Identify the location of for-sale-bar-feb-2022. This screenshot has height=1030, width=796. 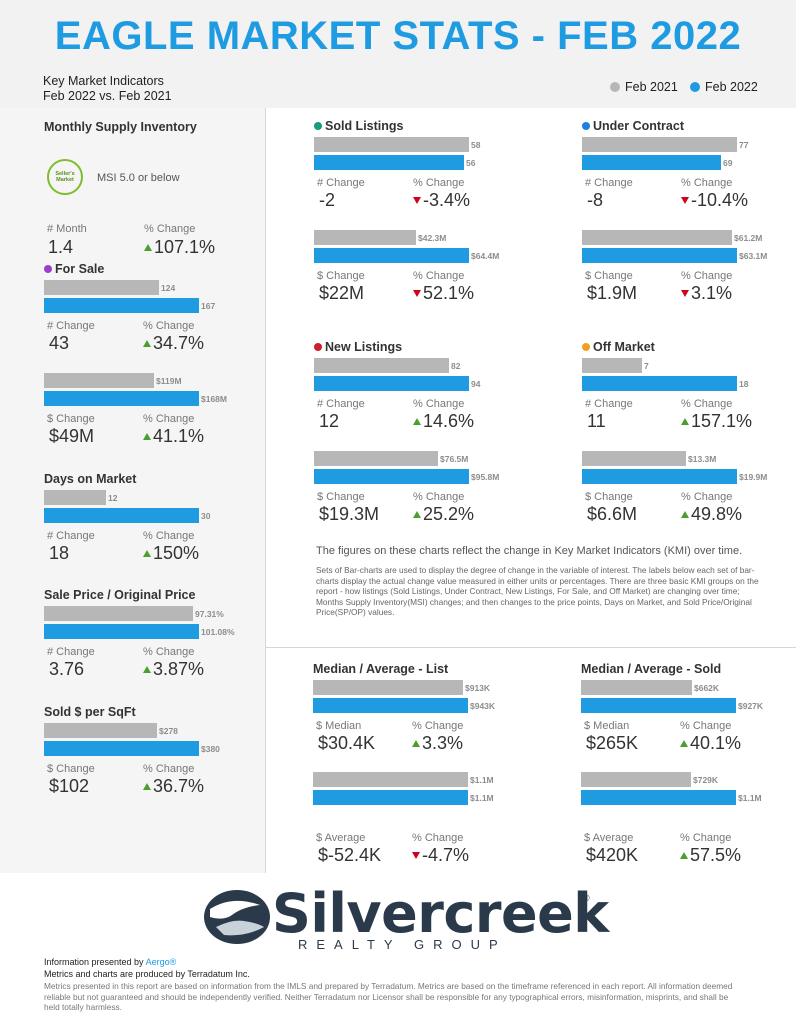
(121, 305).